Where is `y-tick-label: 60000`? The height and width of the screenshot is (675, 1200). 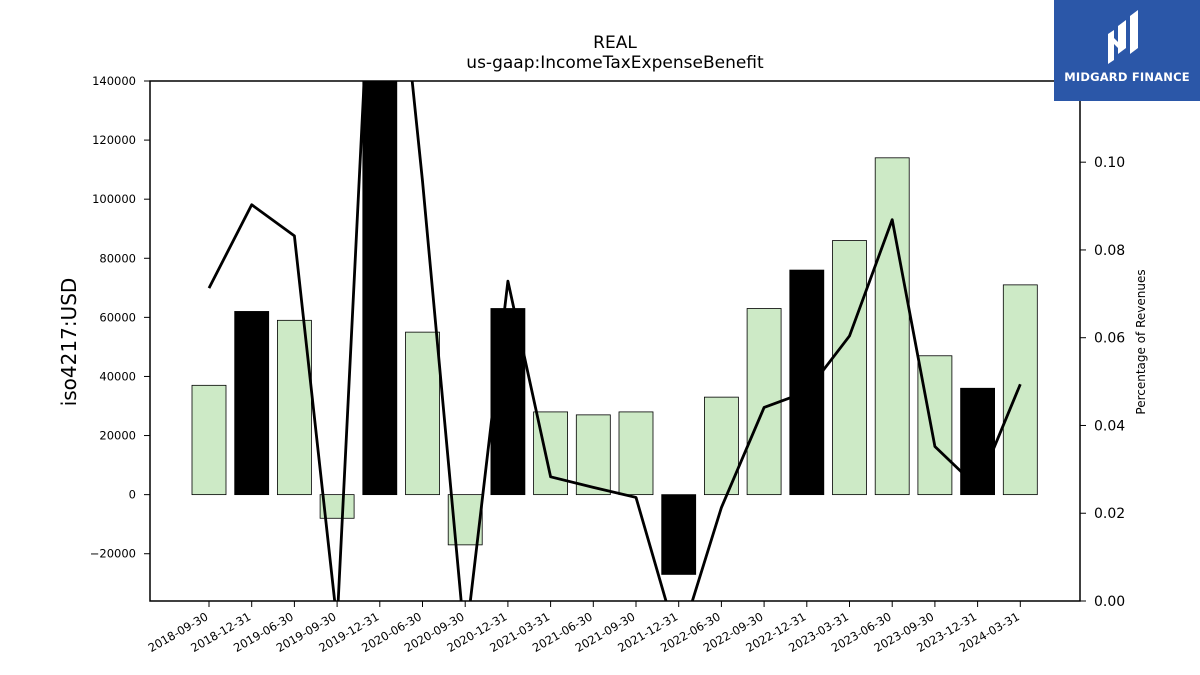
y-tick-label: 60000 is located at coordinates (117, 317).